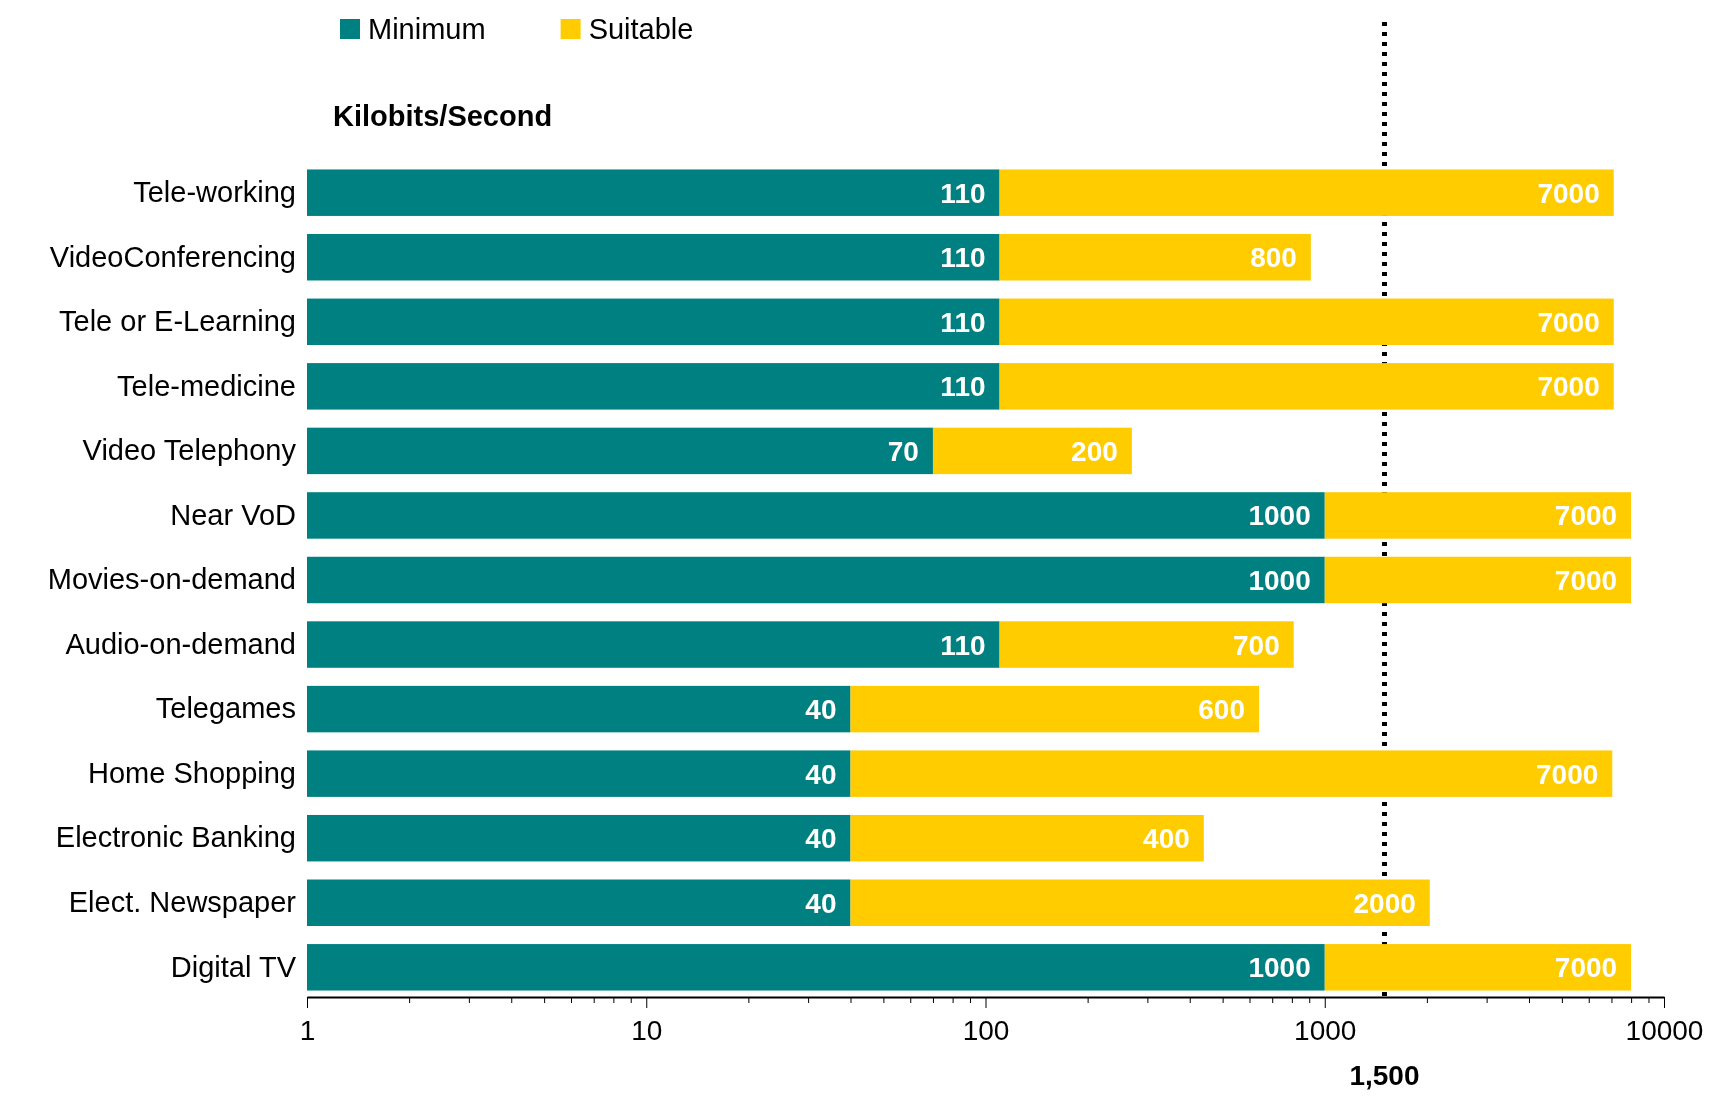  What do you see at coordinates (225, 708) in the screenshot?
I see `y-tick-label: Telegames` at bounding box center [225, 708].